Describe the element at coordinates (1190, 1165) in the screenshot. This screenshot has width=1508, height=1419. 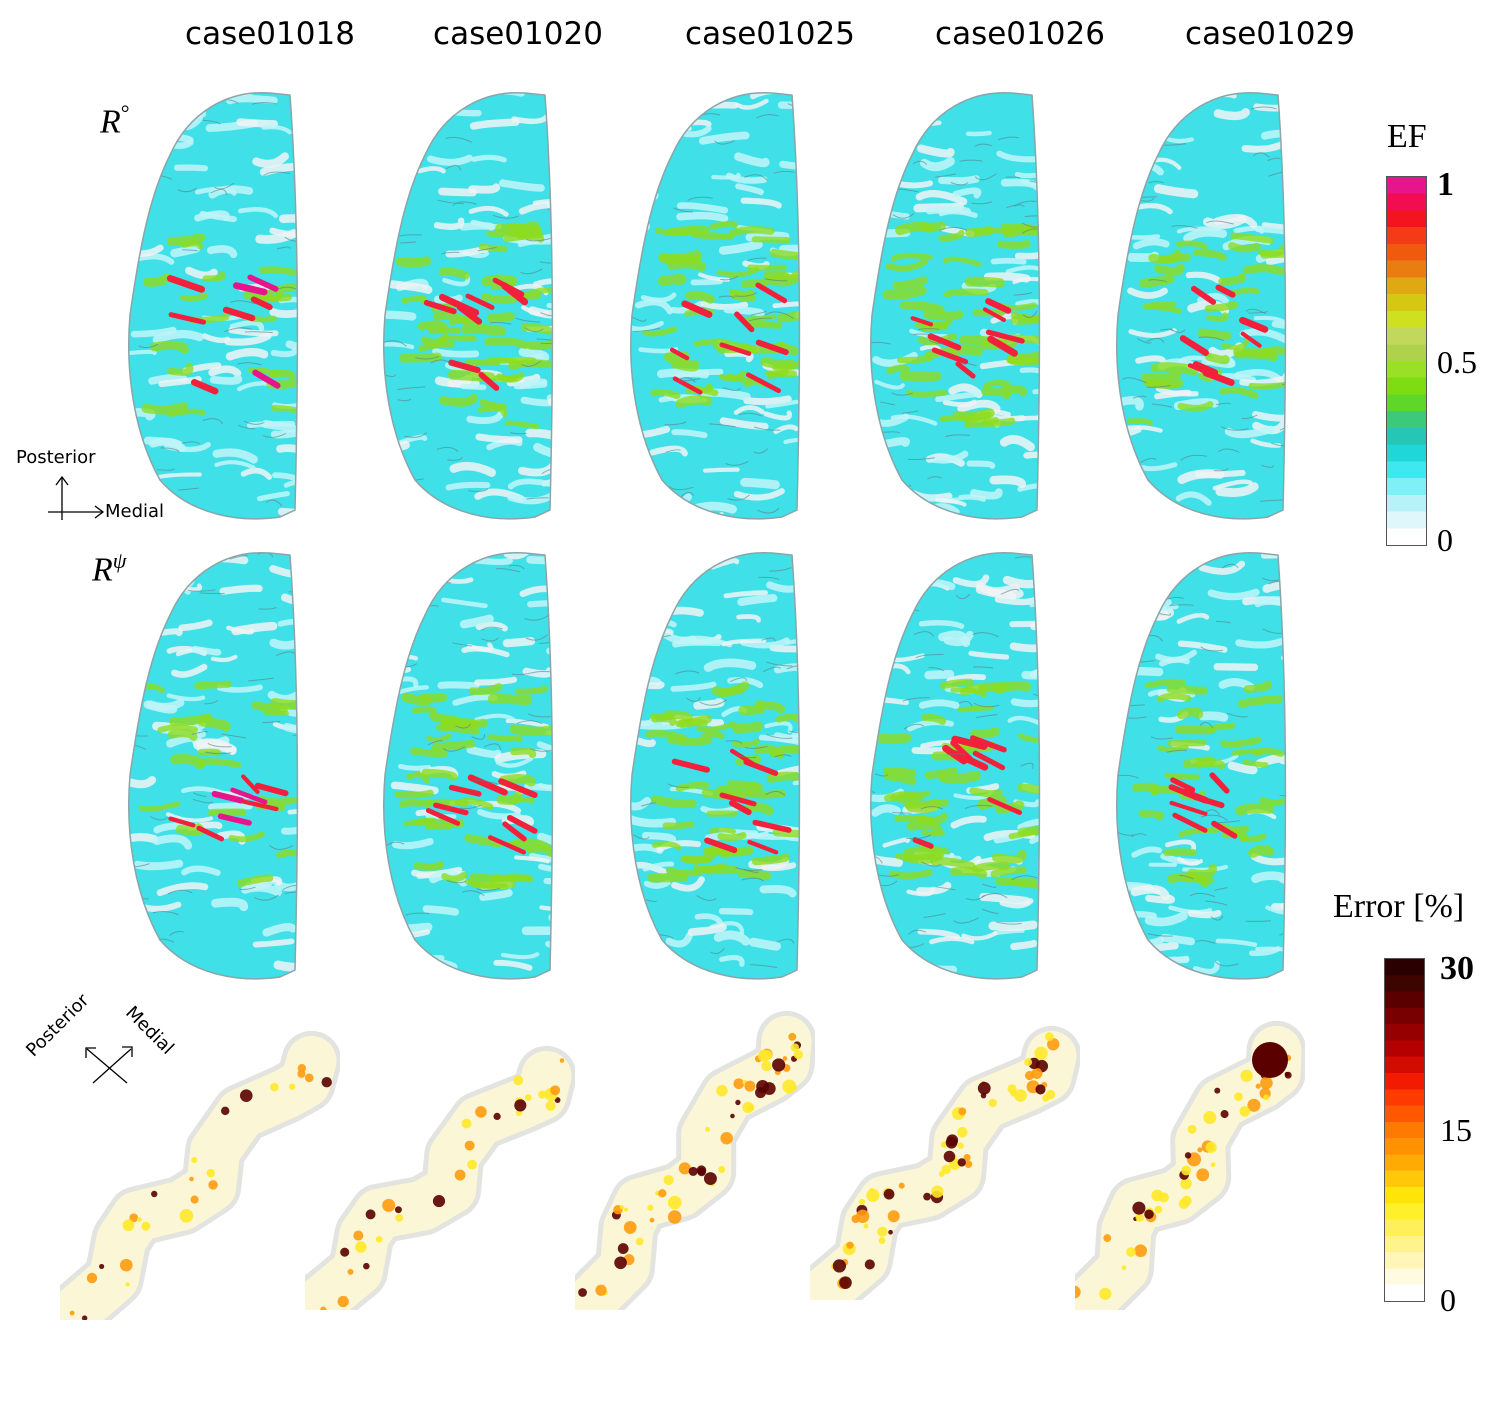
I see `error-map-case01029` at that location.